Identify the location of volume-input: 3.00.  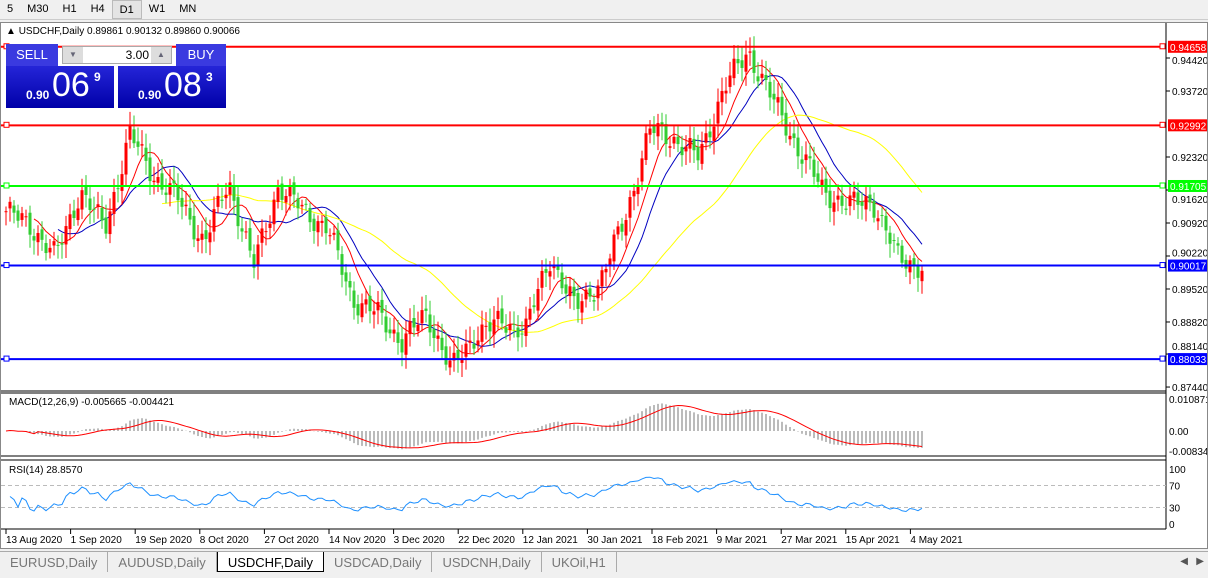
(137, 55).